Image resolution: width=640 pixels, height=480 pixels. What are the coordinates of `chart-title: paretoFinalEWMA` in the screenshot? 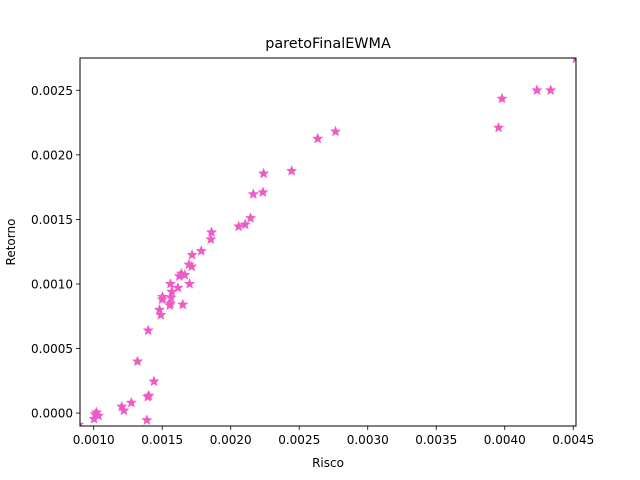 It's located at (328, 44).